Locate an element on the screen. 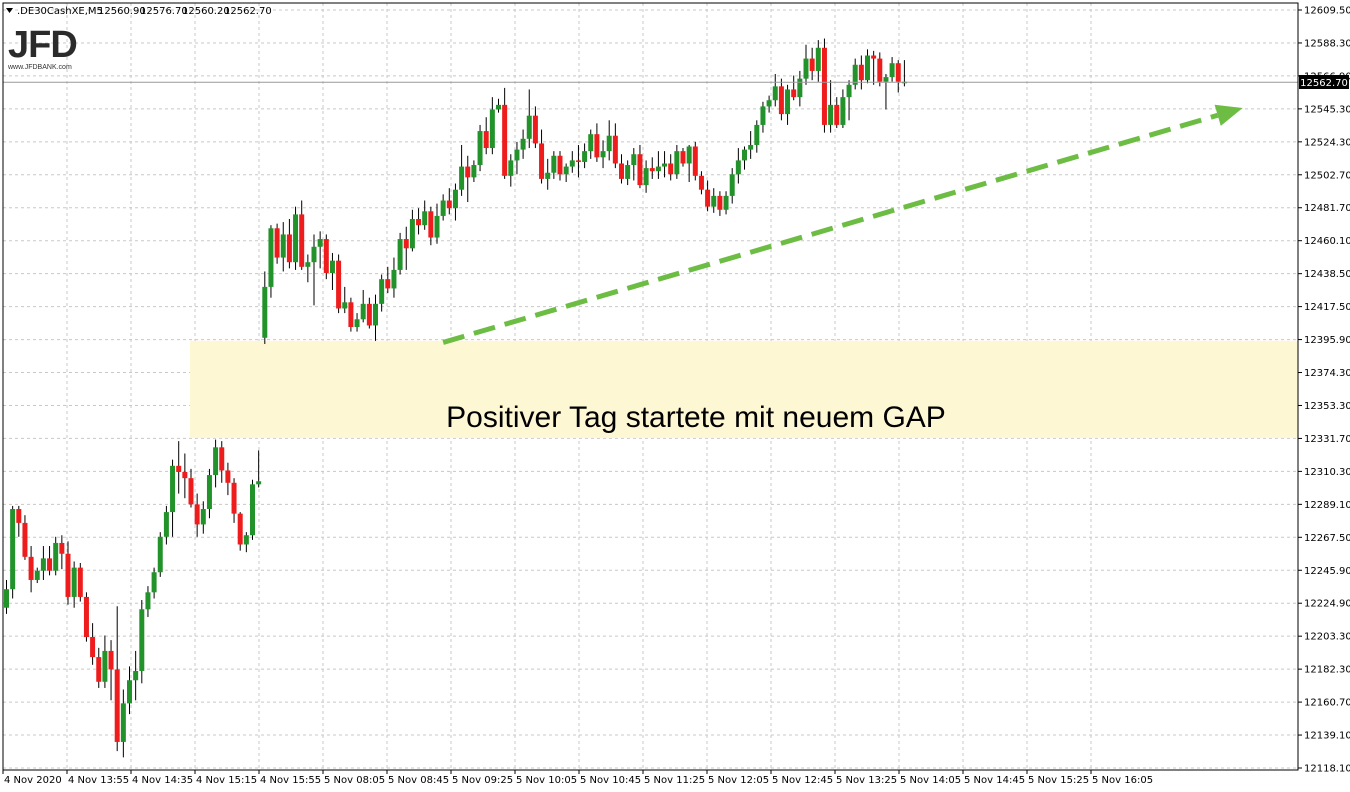  y-tick-label: 12224.90 is located at coordinates (1327, 604).